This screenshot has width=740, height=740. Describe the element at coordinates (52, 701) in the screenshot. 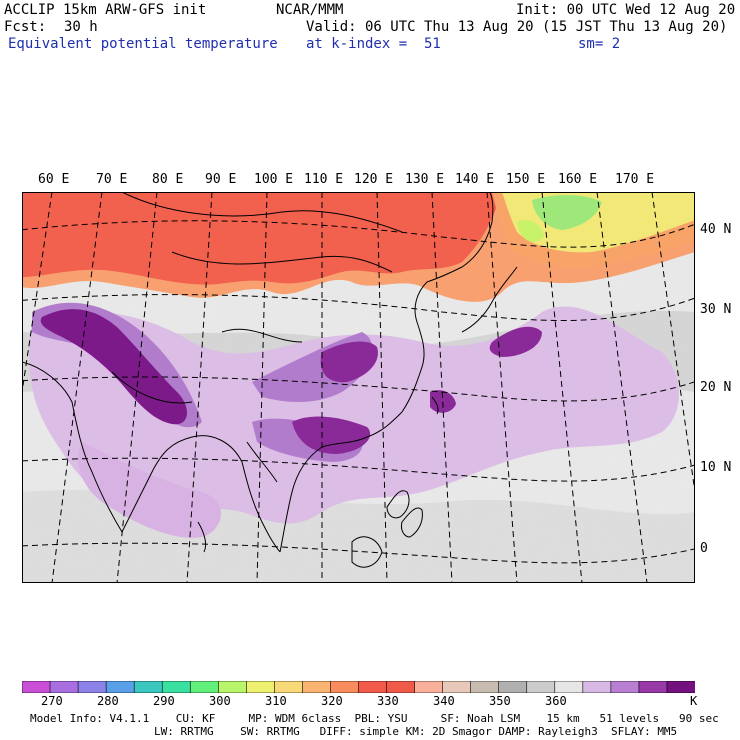

I see `colorbar-tick-label: 270` at that location.